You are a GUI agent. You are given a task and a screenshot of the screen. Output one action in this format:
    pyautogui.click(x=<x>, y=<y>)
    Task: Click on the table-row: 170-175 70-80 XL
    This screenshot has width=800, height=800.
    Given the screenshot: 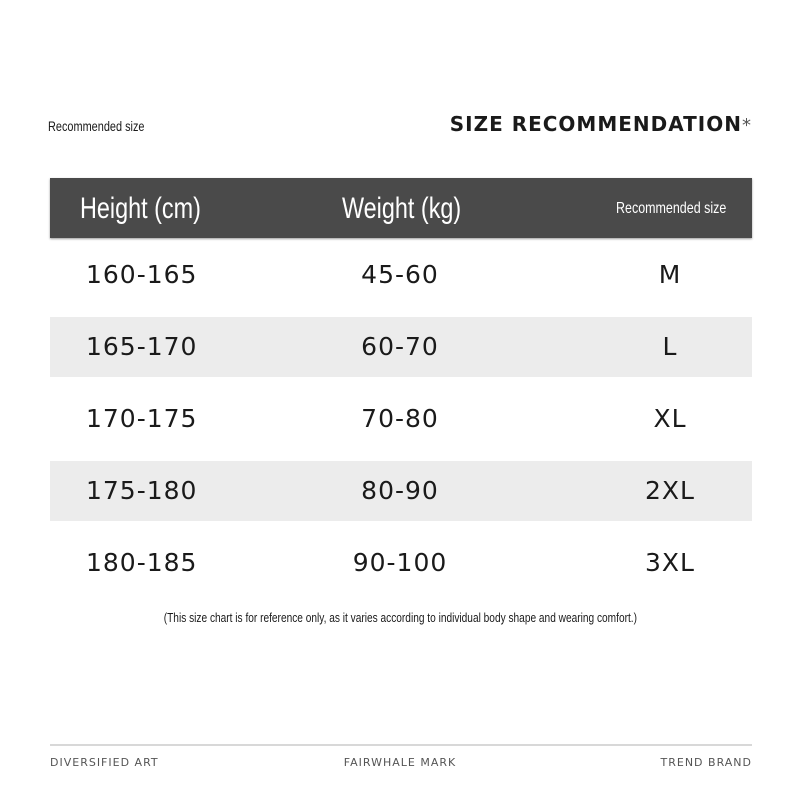 What is the action you would take?
    pyautogui.click(x=401, y=419)
    